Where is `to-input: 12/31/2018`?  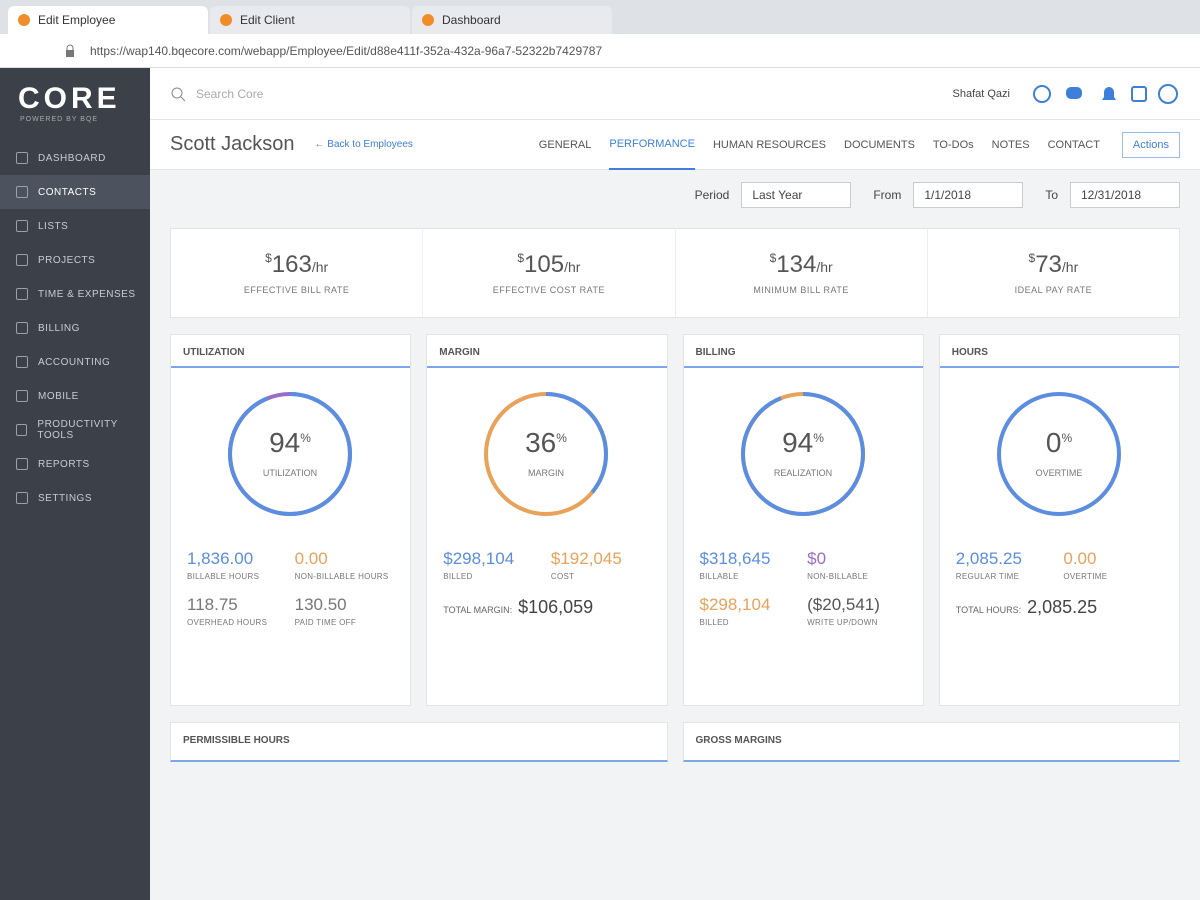
to-input: 12/31/2018 is located at coordinates (1125, 195).